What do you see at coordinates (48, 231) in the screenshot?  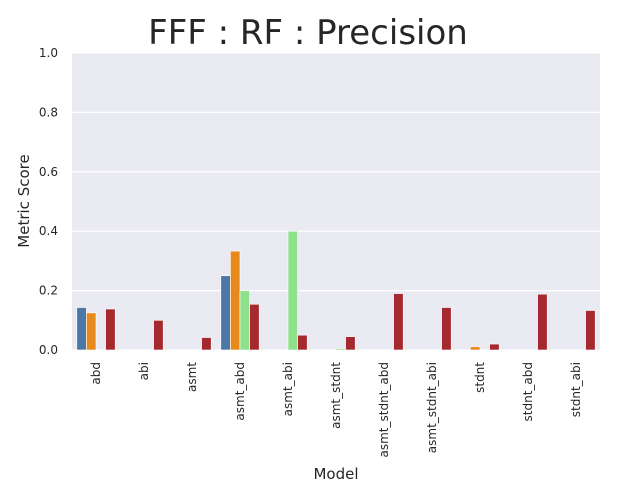 I see `y-tick-label: 0.4` at bounding box center [48, 231].